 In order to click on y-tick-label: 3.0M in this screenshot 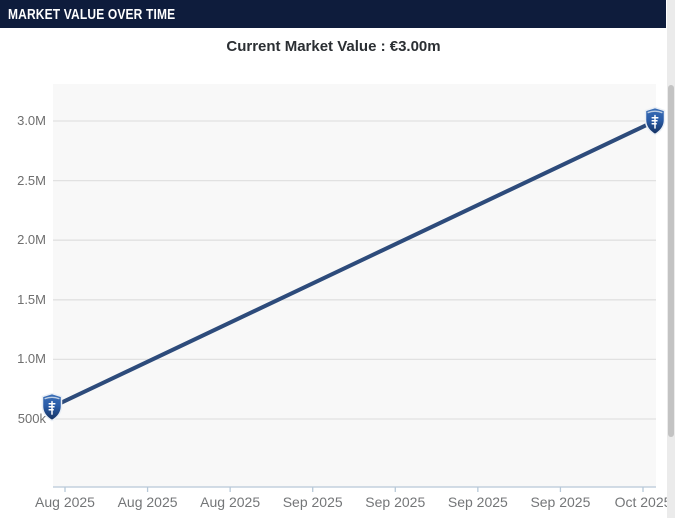, I will do `click(31, 120)`.